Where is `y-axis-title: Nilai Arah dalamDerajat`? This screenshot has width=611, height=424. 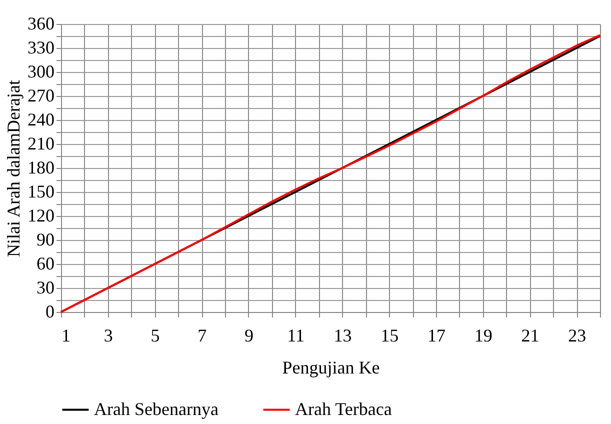 y-axis-title: Nilai Arah dalamDerajat is located at coordinates (14, 168).